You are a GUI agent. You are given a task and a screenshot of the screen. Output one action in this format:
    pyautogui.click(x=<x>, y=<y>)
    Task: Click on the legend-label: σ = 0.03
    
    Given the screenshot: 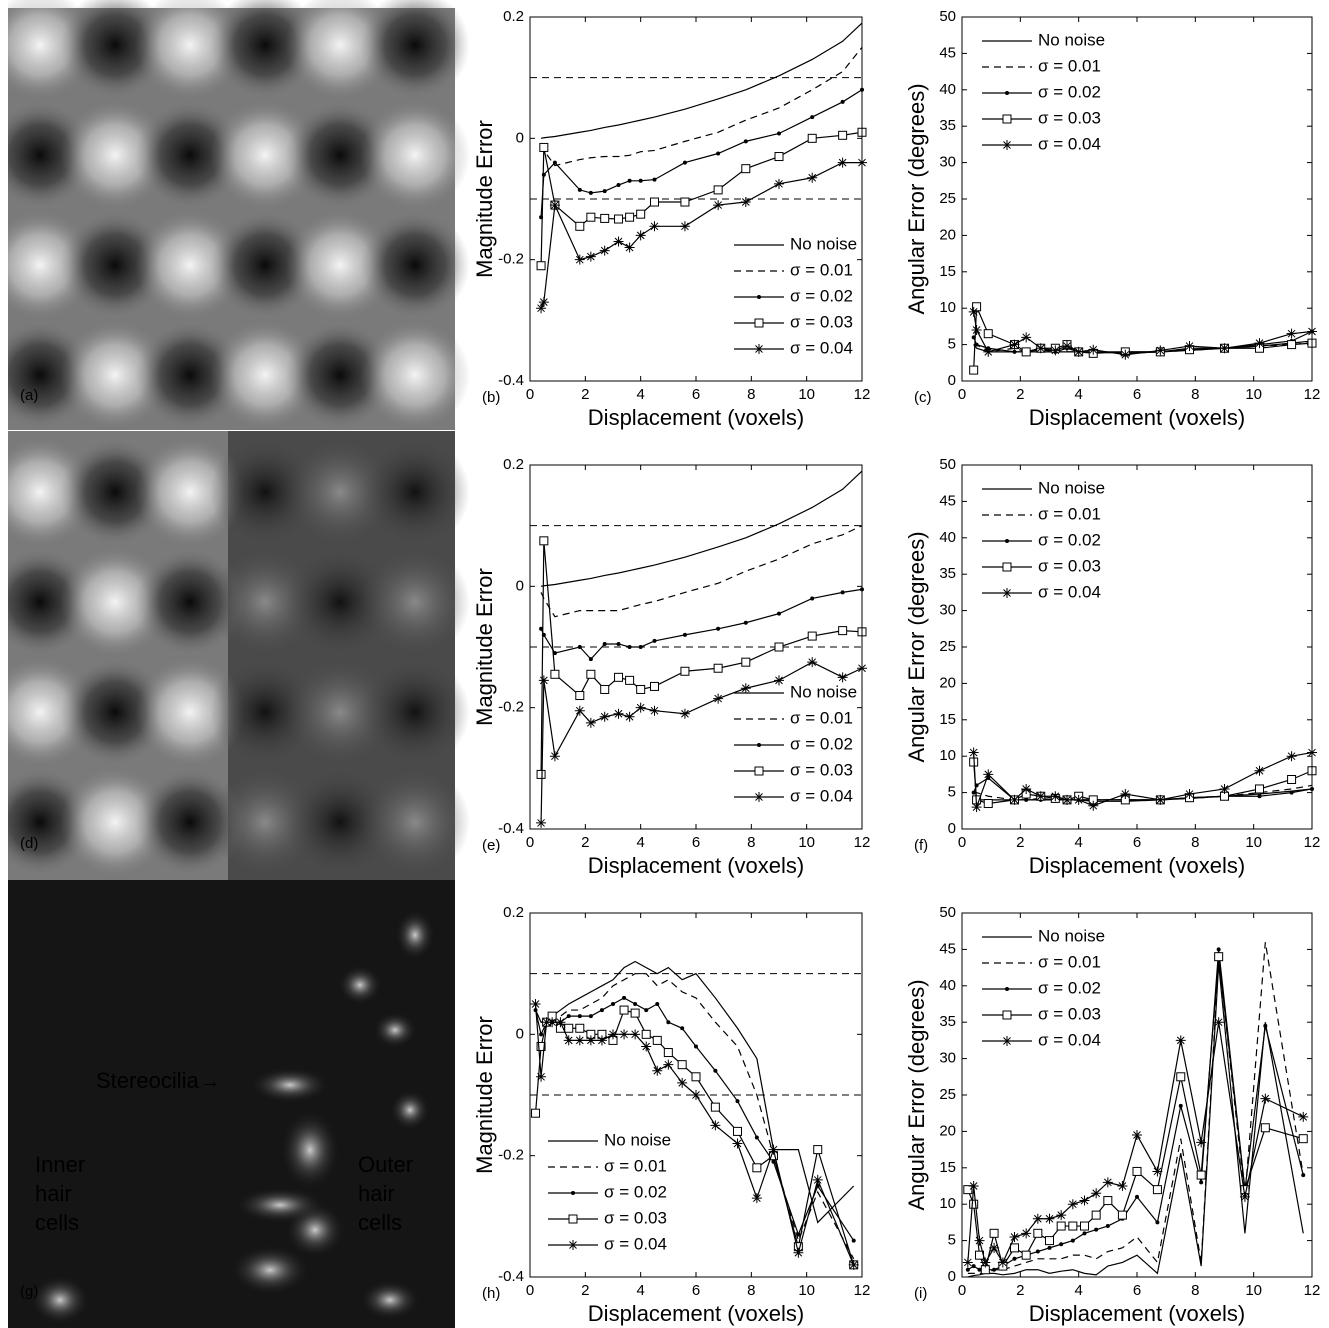 What is the action you would take?
    pyautogui.click(x=1069, y=117)
    